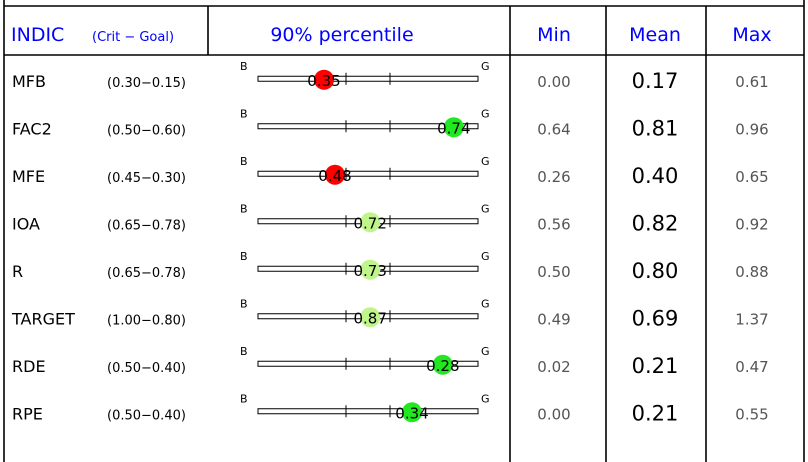 The width and height of the screenshot is (808, 462). Describe the element at coordinates (341, 35) in the screenshot. I see `header-percentile: 90% percentile` at that location.